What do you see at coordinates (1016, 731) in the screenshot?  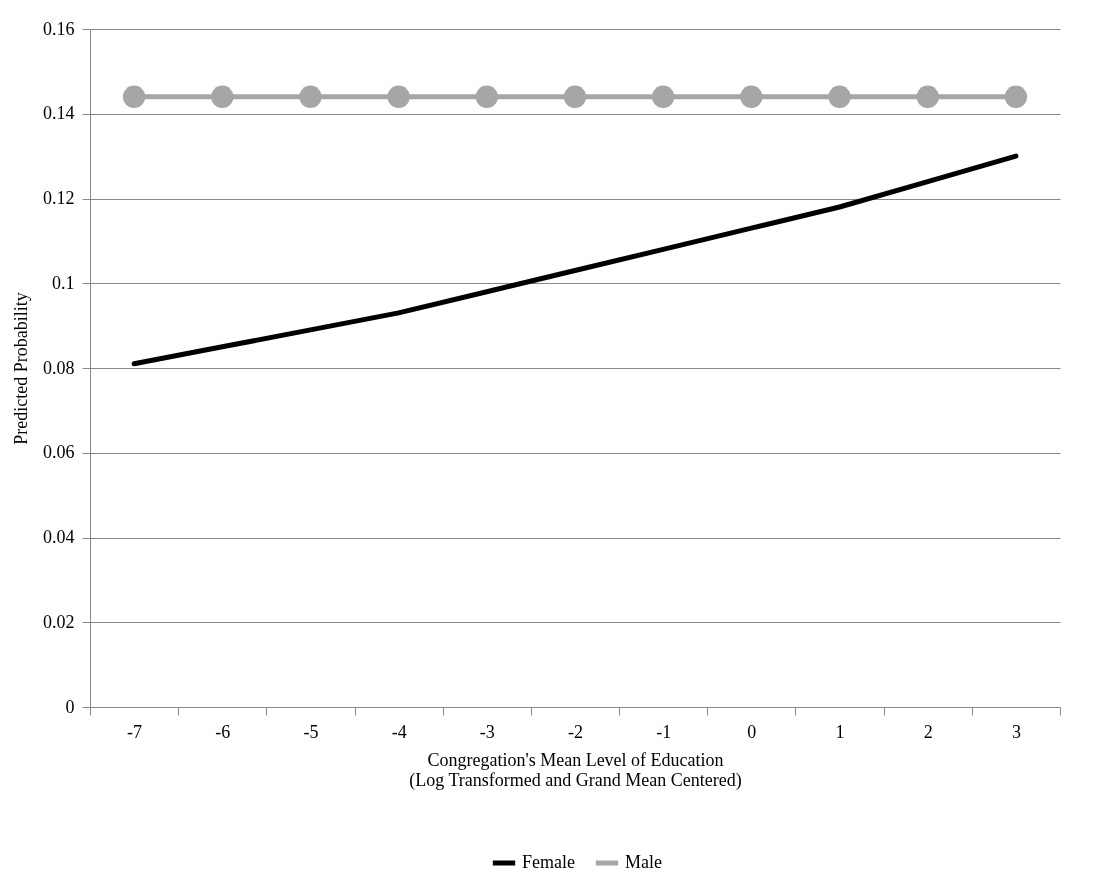 I see `x-tick-label: 3` at bounding box center [1016, 731].